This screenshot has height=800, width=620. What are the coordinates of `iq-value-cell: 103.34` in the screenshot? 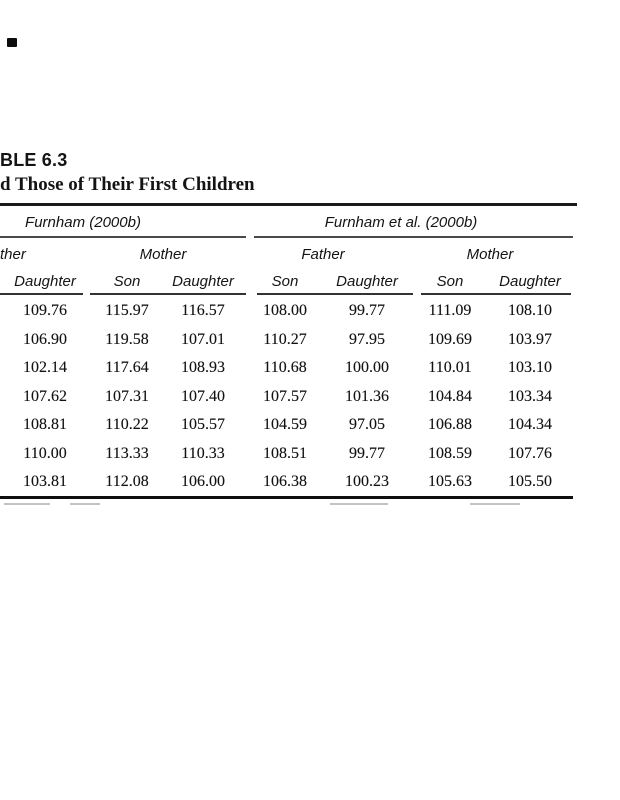 It's located at (530, 396).